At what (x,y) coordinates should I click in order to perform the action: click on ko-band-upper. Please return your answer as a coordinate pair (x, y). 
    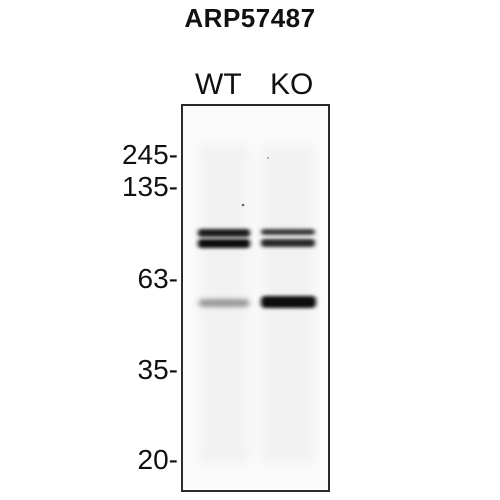
    Looking at the image, I should click on (288, 232).